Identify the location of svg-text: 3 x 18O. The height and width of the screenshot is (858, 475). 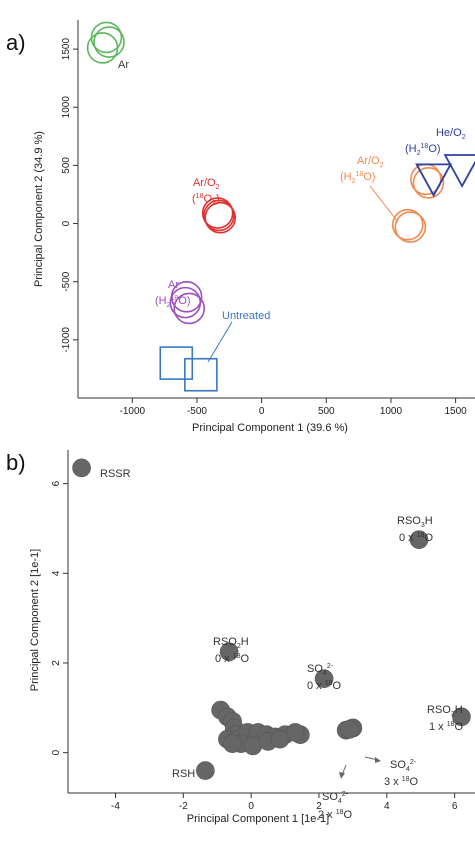
(401, 782).